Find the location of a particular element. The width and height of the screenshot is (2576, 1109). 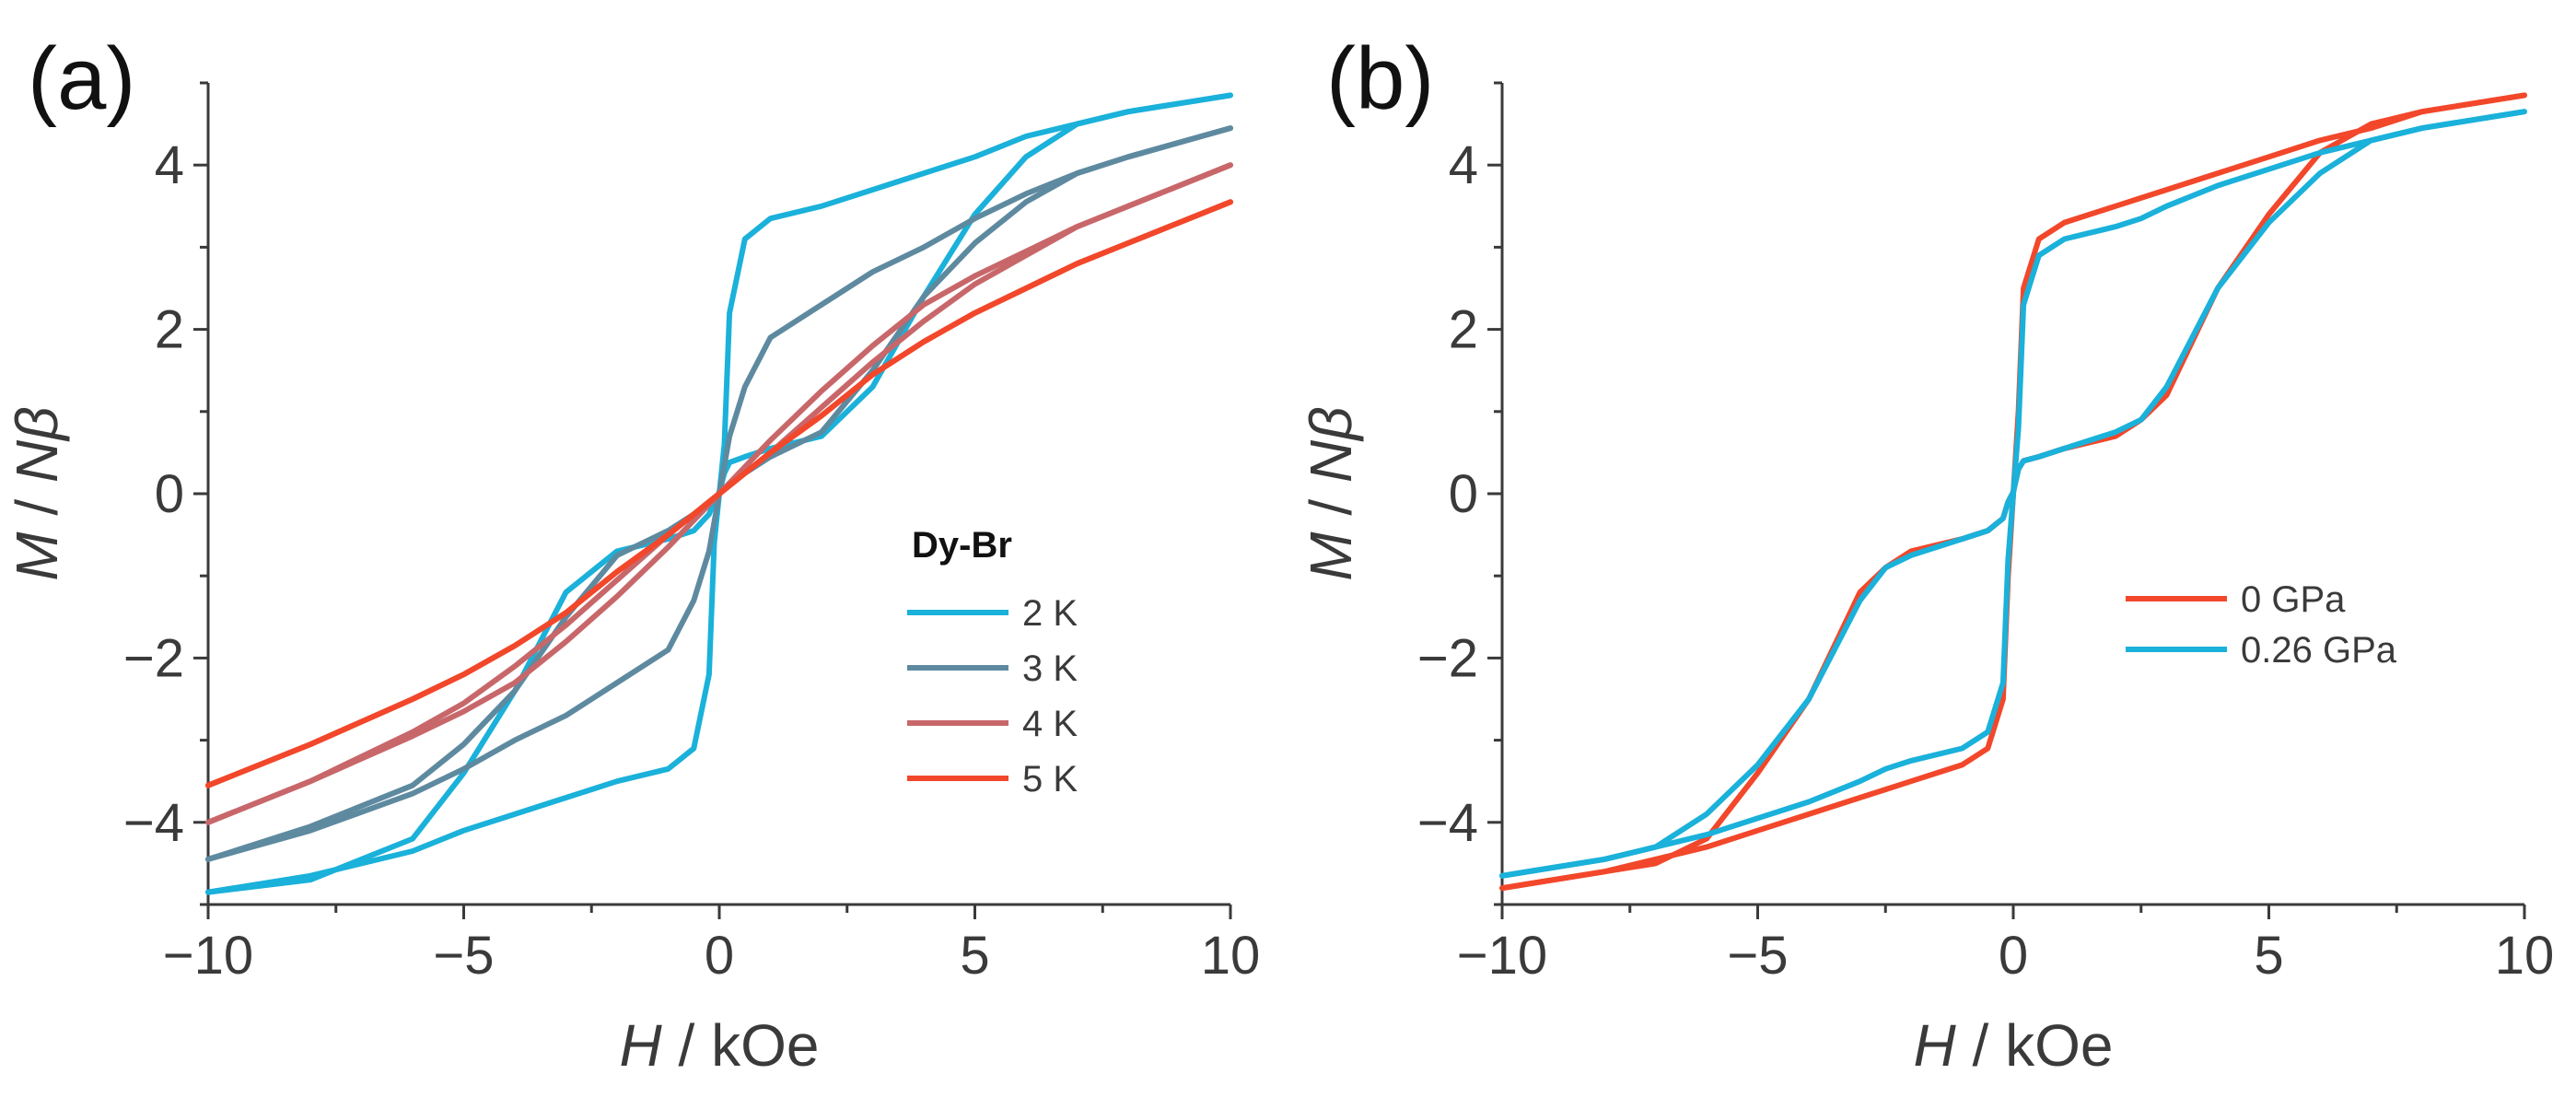

panel-label: (a) is located at coordinates (81, 79).